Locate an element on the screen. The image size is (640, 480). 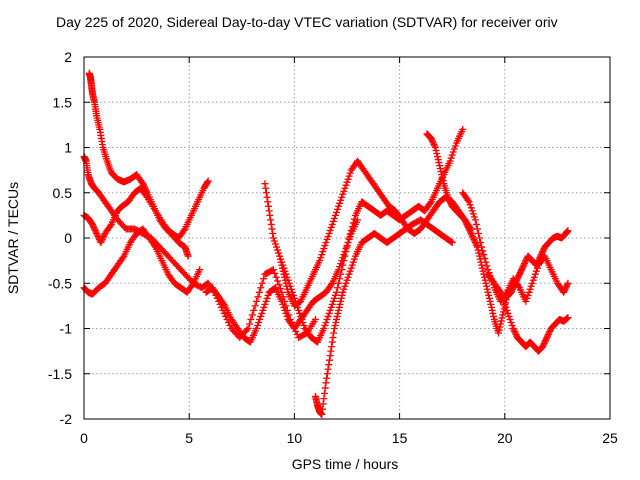
y-tick-label: -1.5 is located at coordinates (60, 374).